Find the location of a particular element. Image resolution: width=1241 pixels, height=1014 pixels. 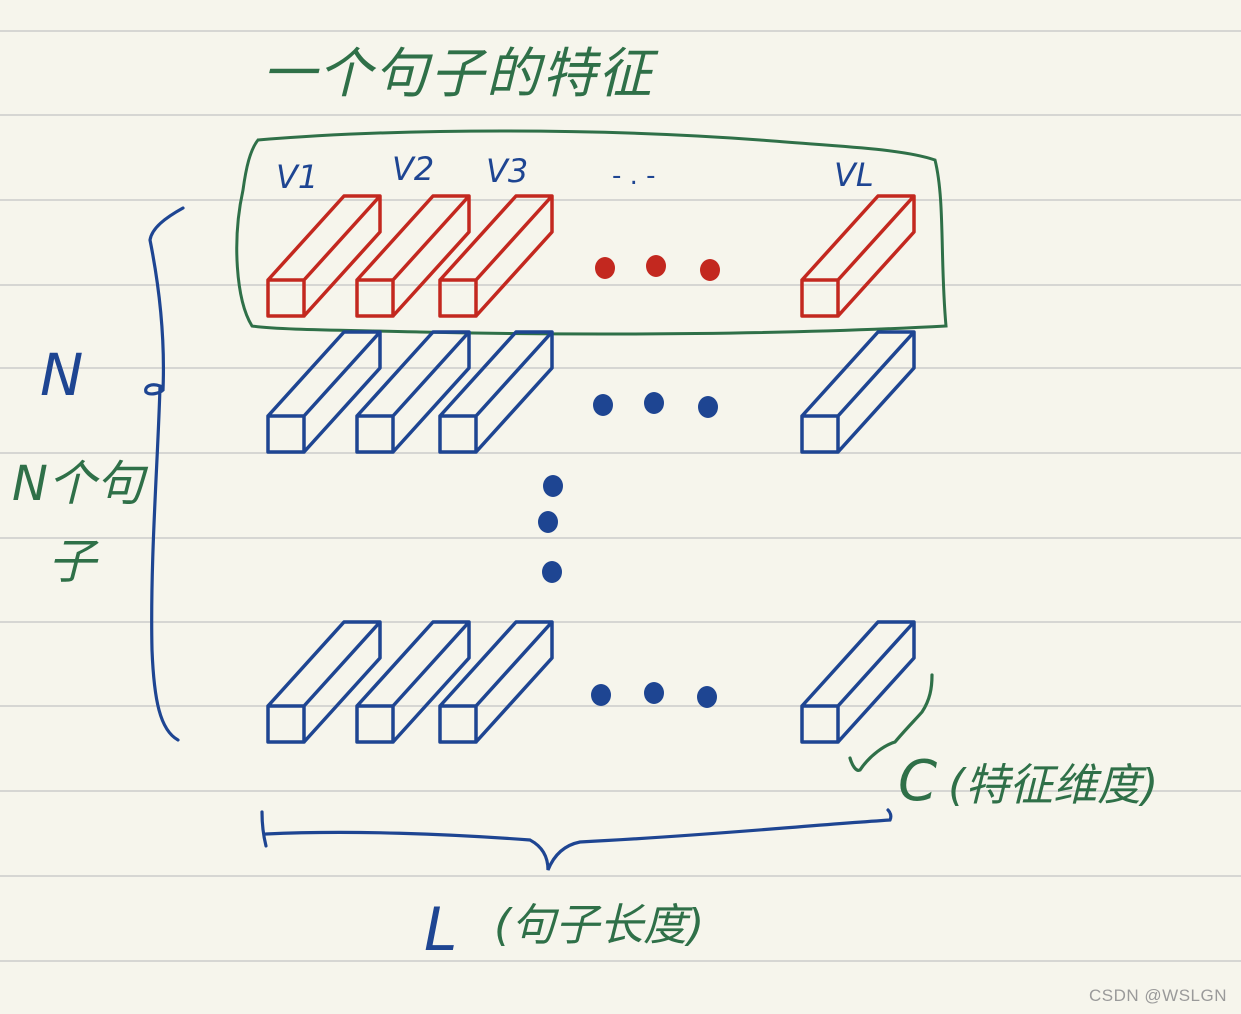

red-vector-r1-c1 is located at coordinates (324, 256).